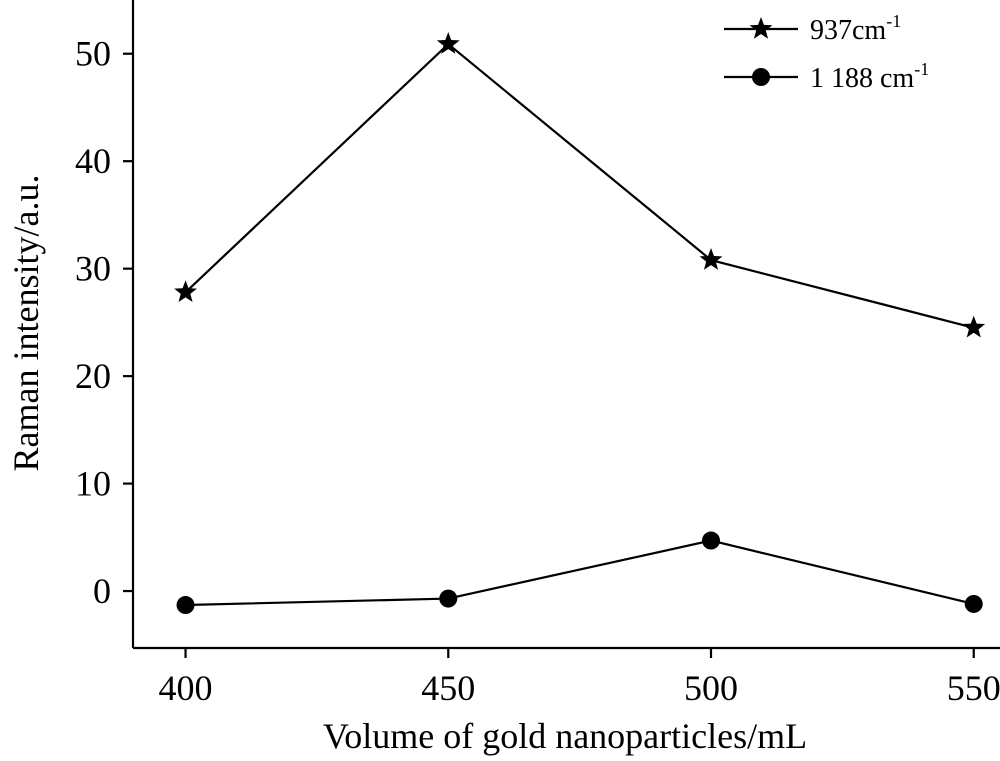 This screenshot has height=761, width=1000. I want to click on y-tick-label: 50, so click(93, 54).